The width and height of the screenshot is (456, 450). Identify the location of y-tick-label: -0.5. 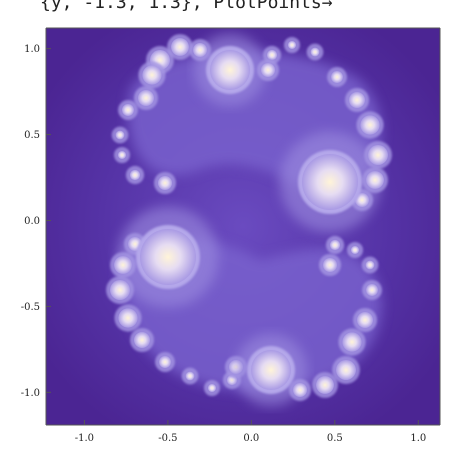
(30, 307).